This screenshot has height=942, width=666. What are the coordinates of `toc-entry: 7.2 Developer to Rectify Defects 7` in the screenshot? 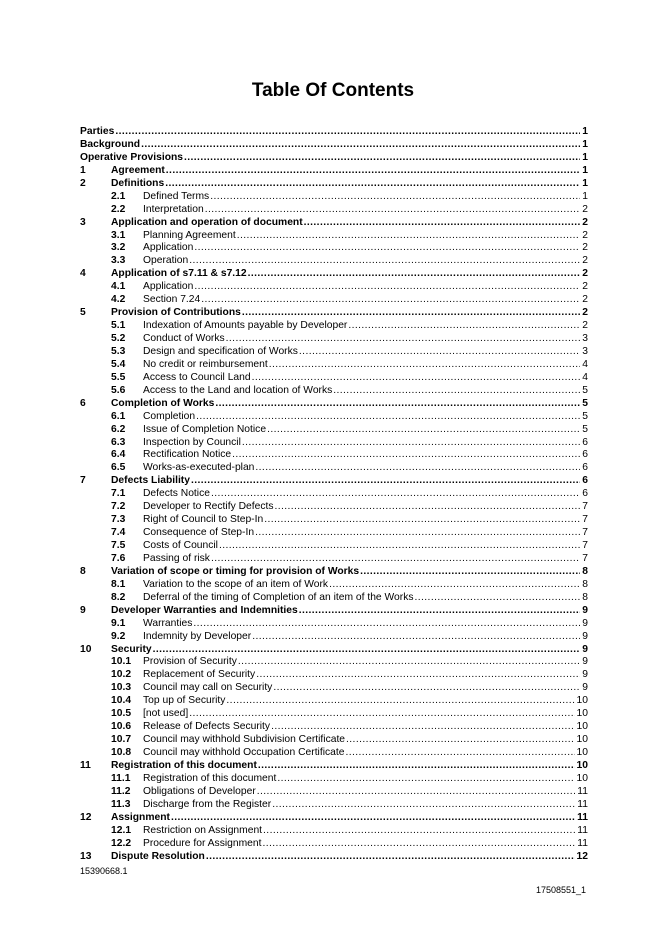 It's located at (334, 507).